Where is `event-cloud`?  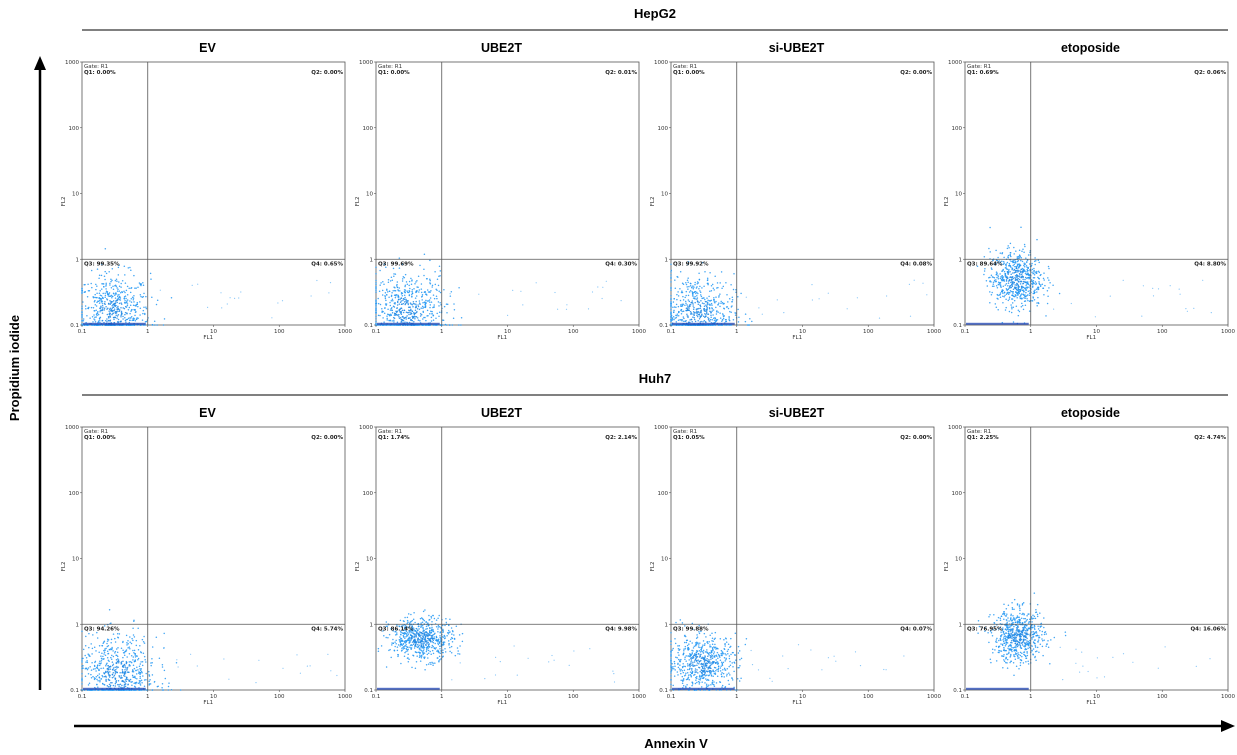
event-cloud is located at coordinates (206, 287).